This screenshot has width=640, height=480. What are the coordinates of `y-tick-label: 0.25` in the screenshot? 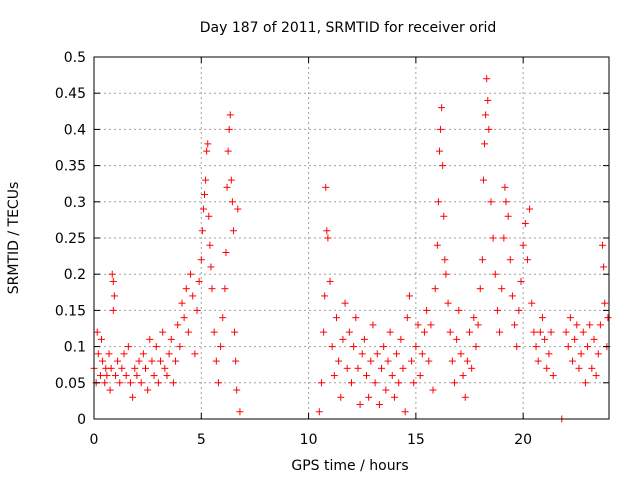 It's located at (70, 239).